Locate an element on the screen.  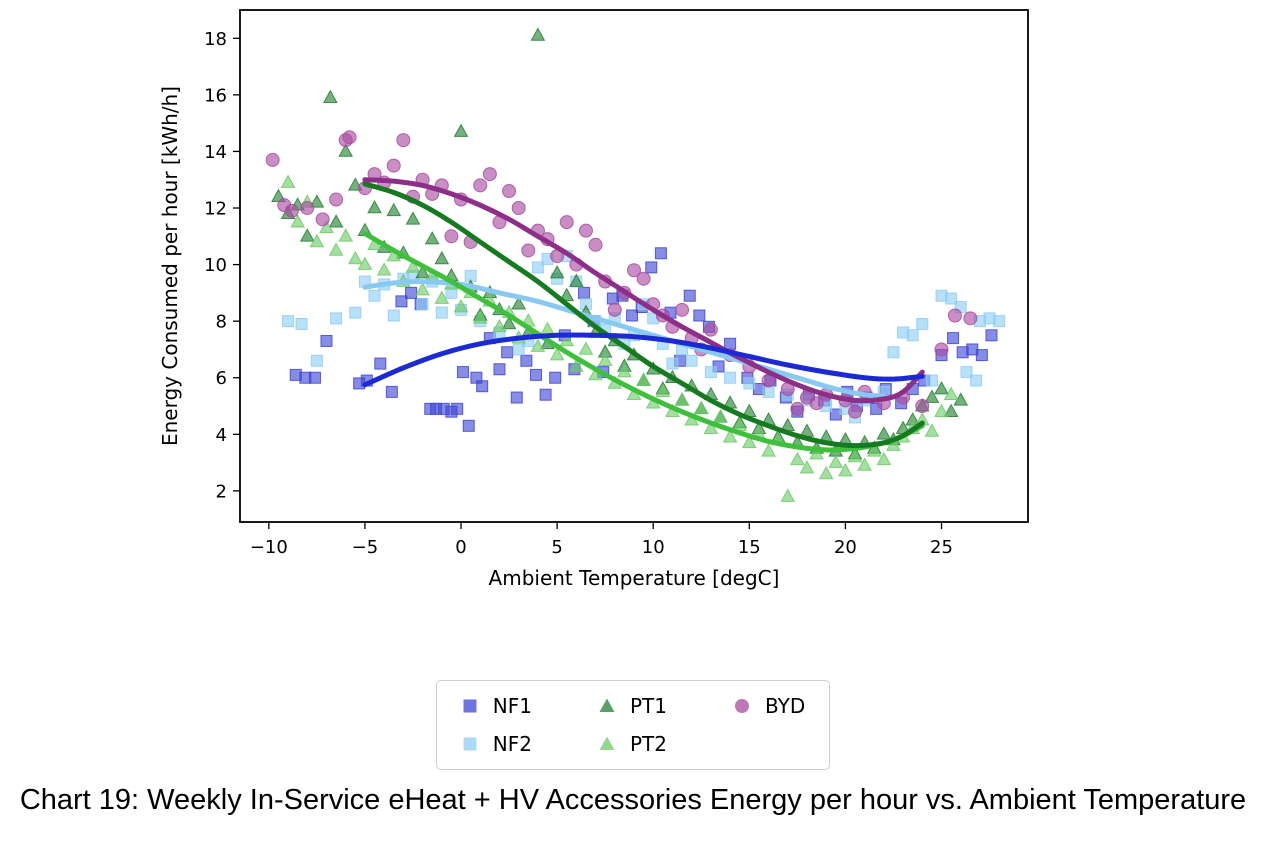
pt2-triangle-marker-icon is located at coordinates (607, 744).